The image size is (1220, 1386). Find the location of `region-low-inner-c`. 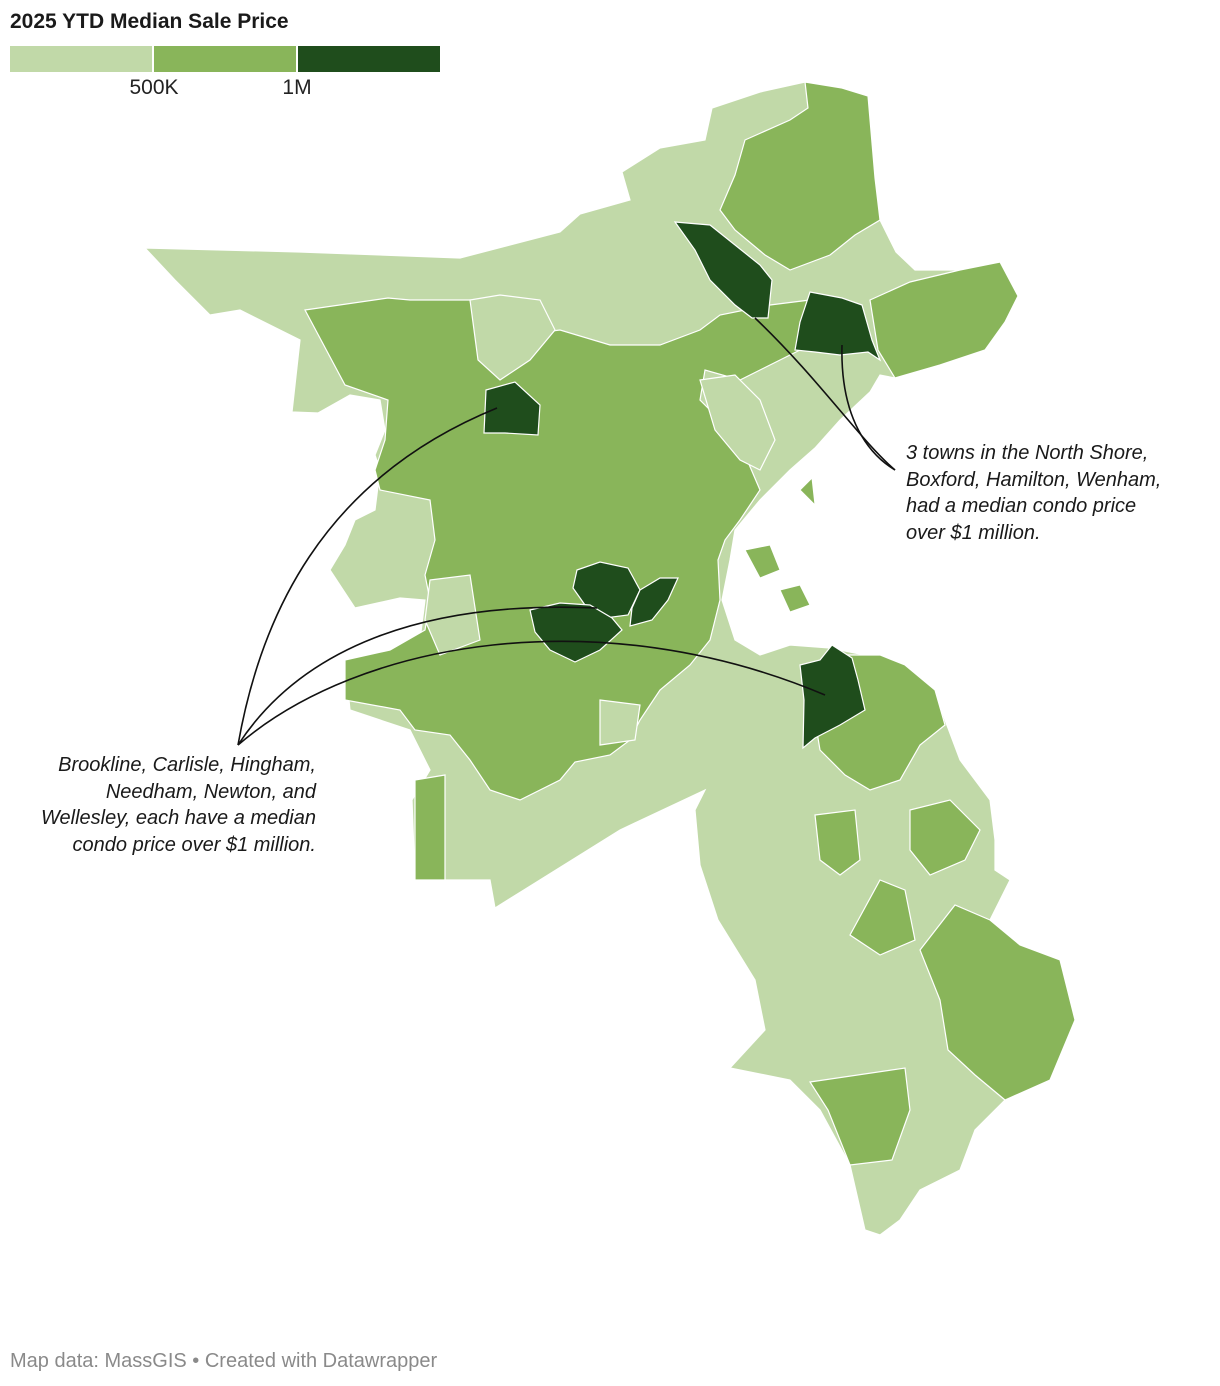

region-low-inner-c is located at coordinates (620, 722).